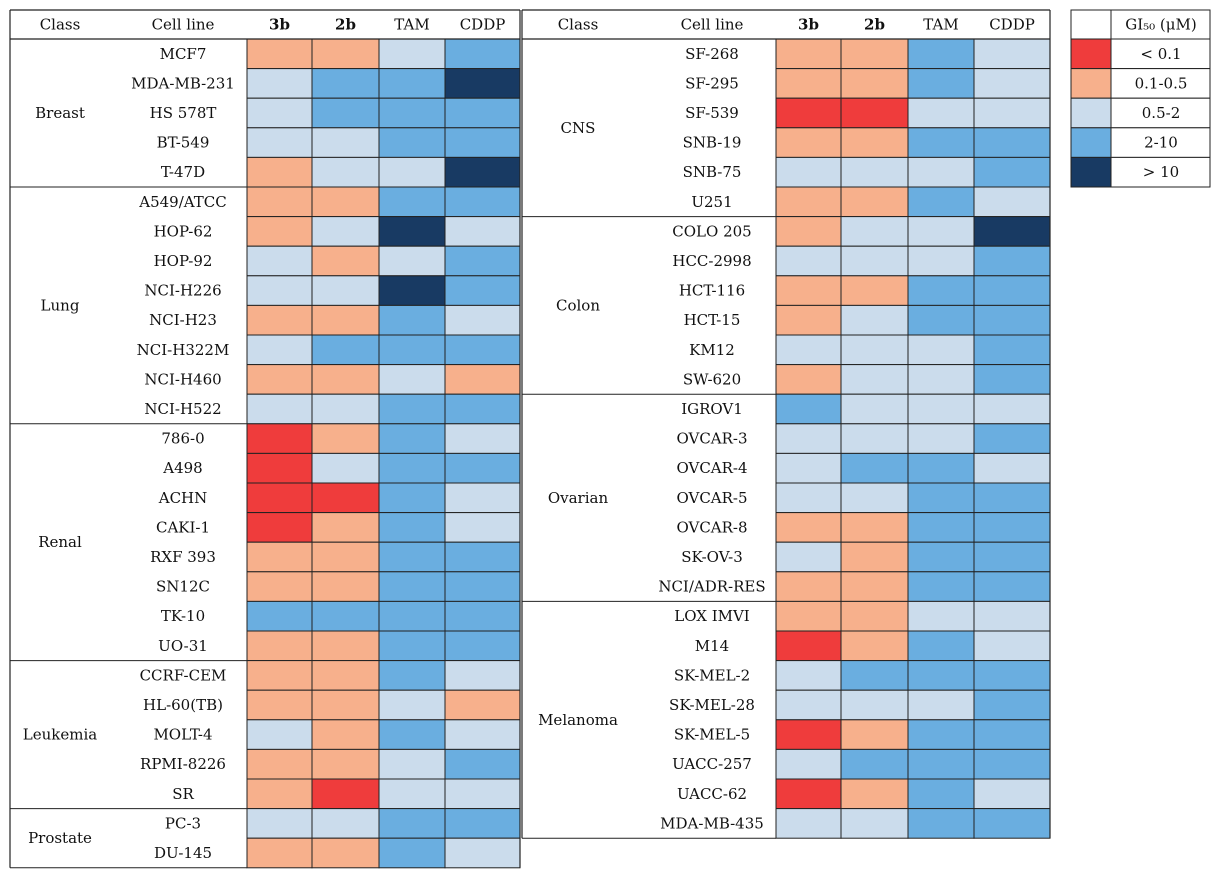  I want to click on cell-line-label: NCI/ADR-RES, so click(711, 587).